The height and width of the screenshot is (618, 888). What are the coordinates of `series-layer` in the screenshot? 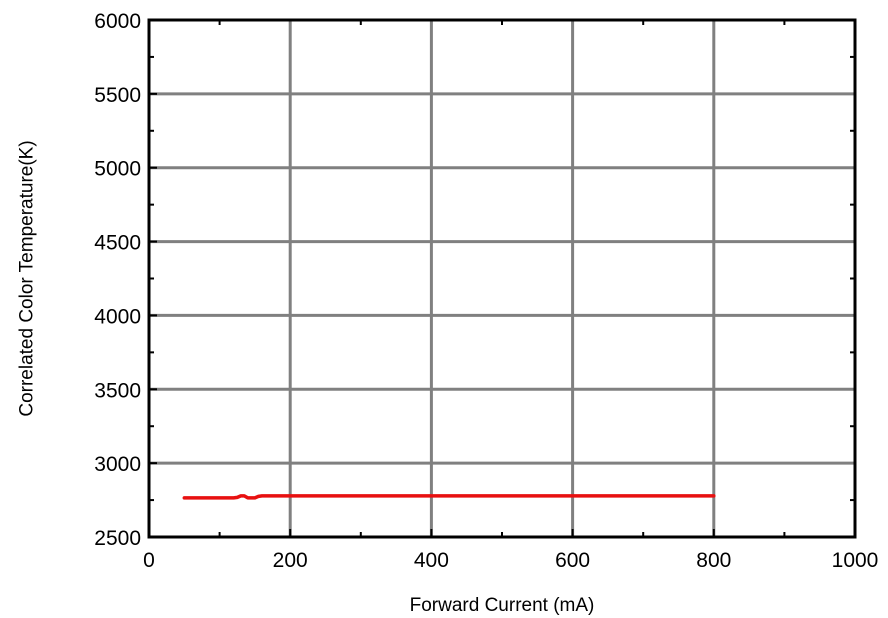 It's located at (449, 497).